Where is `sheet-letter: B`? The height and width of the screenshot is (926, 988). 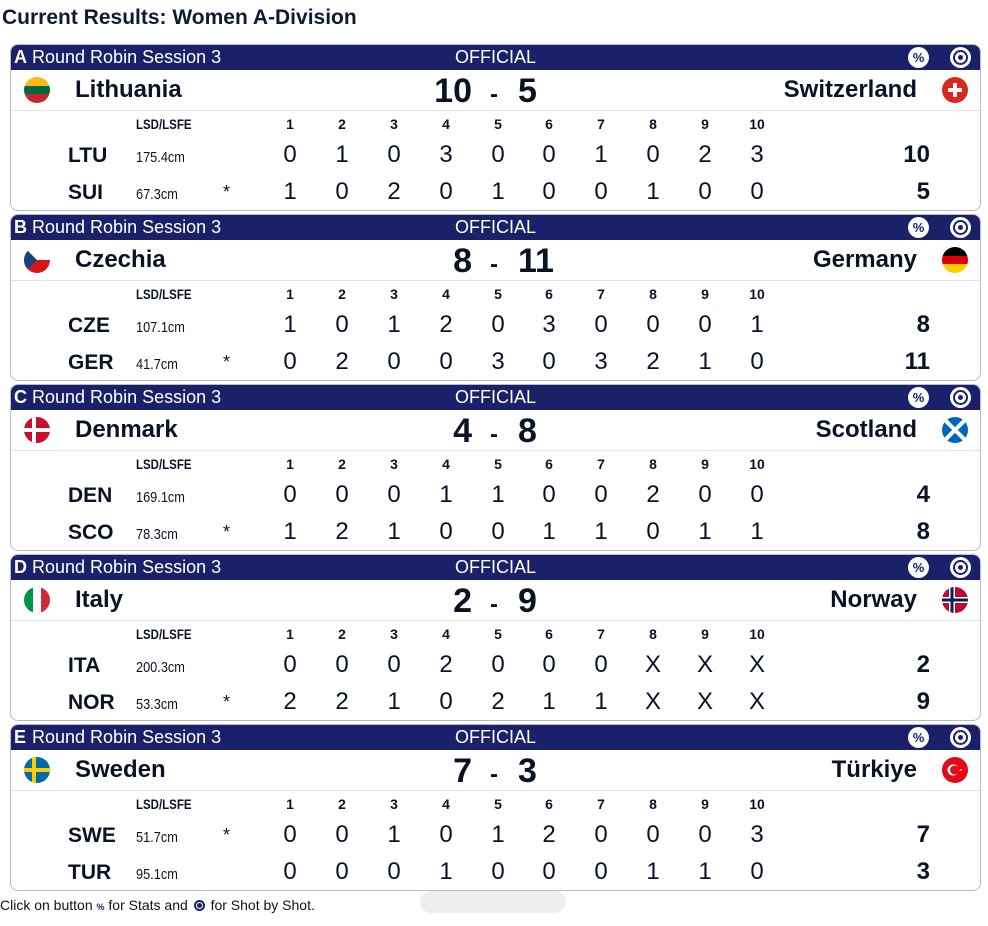
sheet-letter: B is located at coordinates (20, 227).